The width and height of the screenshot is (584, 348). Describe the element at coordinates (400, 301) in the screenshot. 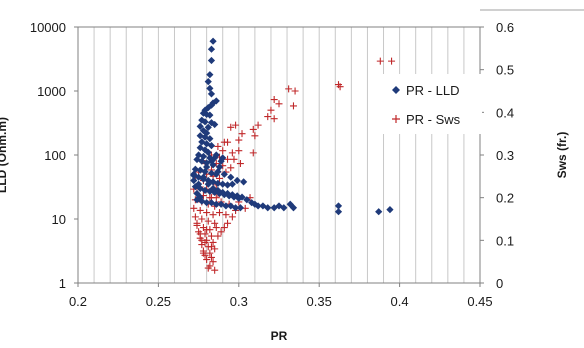

I see `x-tick-label: 0.4` at that location.